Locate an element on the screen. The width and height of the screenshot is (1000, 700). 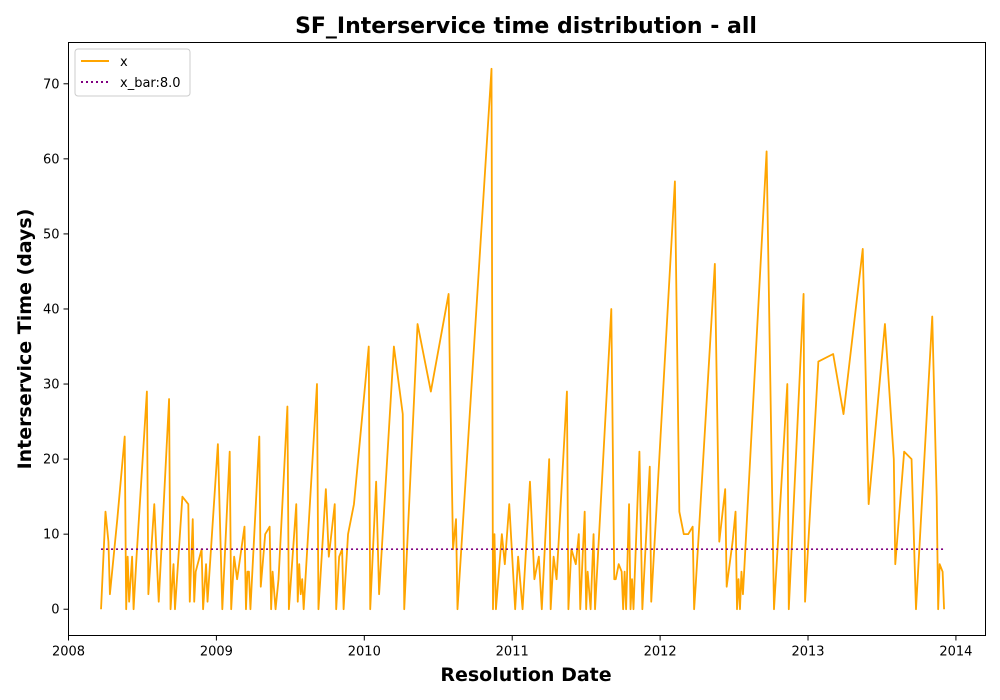
y-tick-label: 40 is located at coordinates (51, 309).